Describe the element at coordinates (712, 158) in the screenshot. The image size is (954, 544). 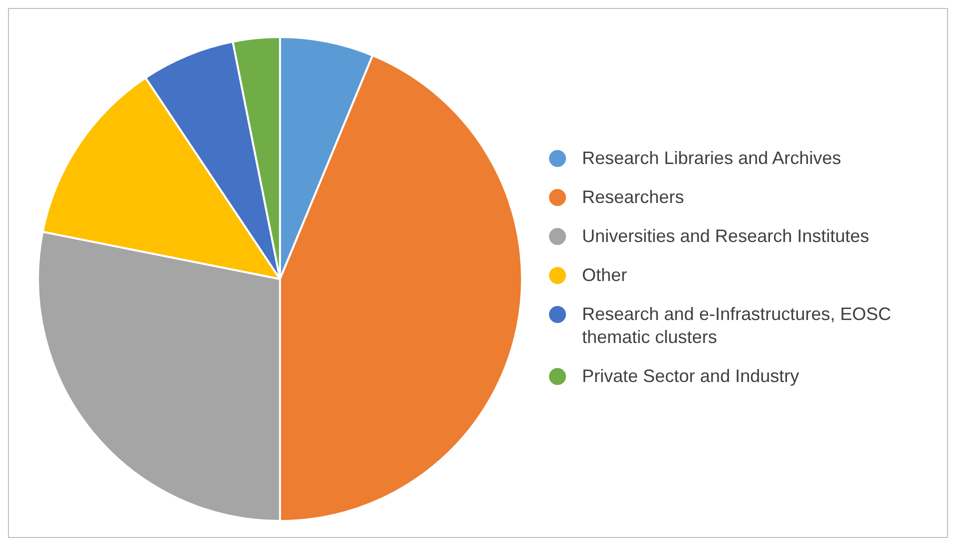
I see `legend-label: Research Libraries and Archives` at that location.